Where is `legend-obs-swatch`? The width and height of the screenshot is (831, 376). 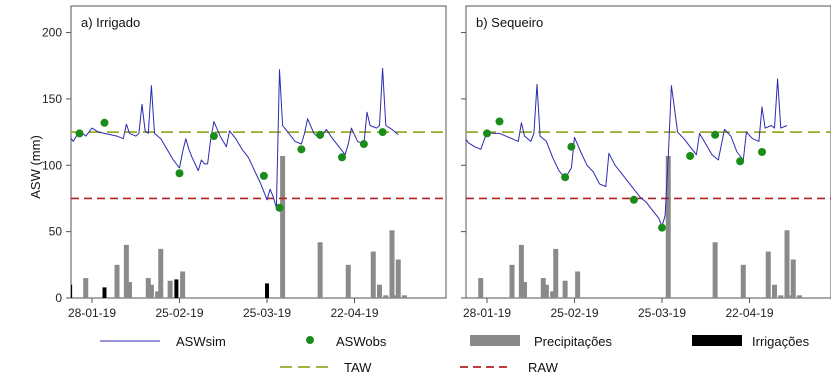
legend-obs-swatch is located at coordinates (310, 340).